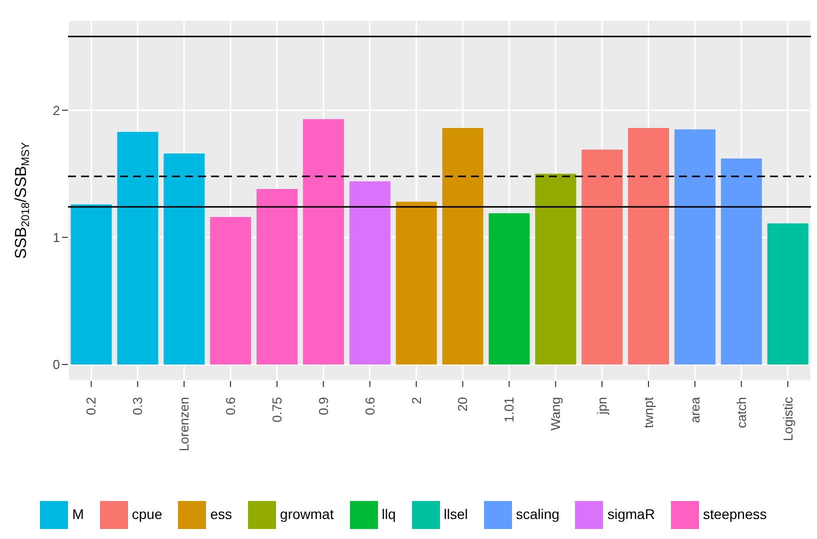 Image resolution: width=817 pixels, height=539 pixels. What do you see at coordinates (276, 409) in the screenshot?
I see `x-tick-label: 0.75` at bounding box center [276, 409].